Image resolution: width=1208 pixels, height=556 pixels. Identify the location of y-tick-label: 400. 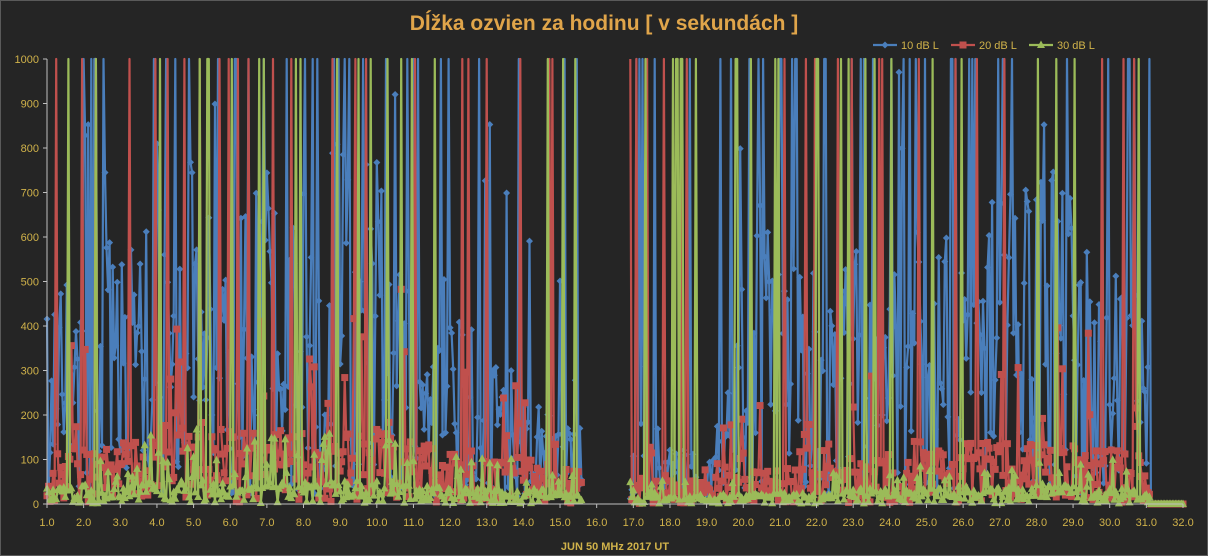
(30, 327).